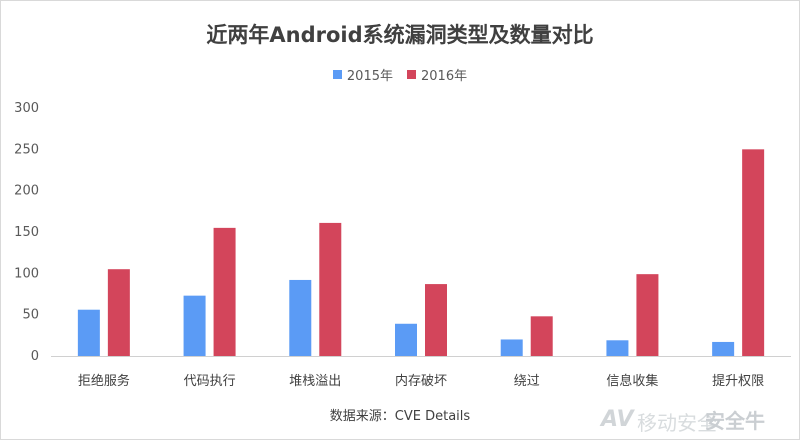 The height and width of the screenshot is (440, 800). I want to click on watermark-middle: 移动安全, so click(677, 423).